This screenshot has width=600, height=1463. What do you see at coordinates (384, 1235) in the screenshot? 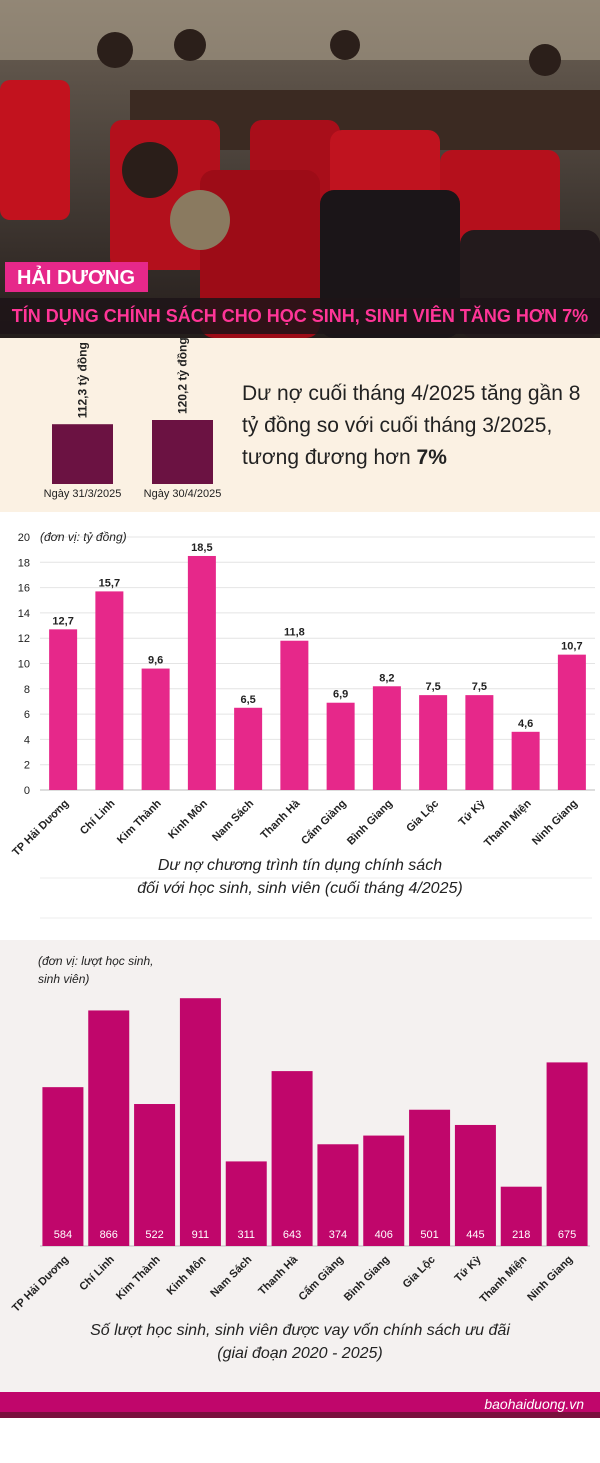
I see `value-label: 406` at bounding box center [384, 1235].